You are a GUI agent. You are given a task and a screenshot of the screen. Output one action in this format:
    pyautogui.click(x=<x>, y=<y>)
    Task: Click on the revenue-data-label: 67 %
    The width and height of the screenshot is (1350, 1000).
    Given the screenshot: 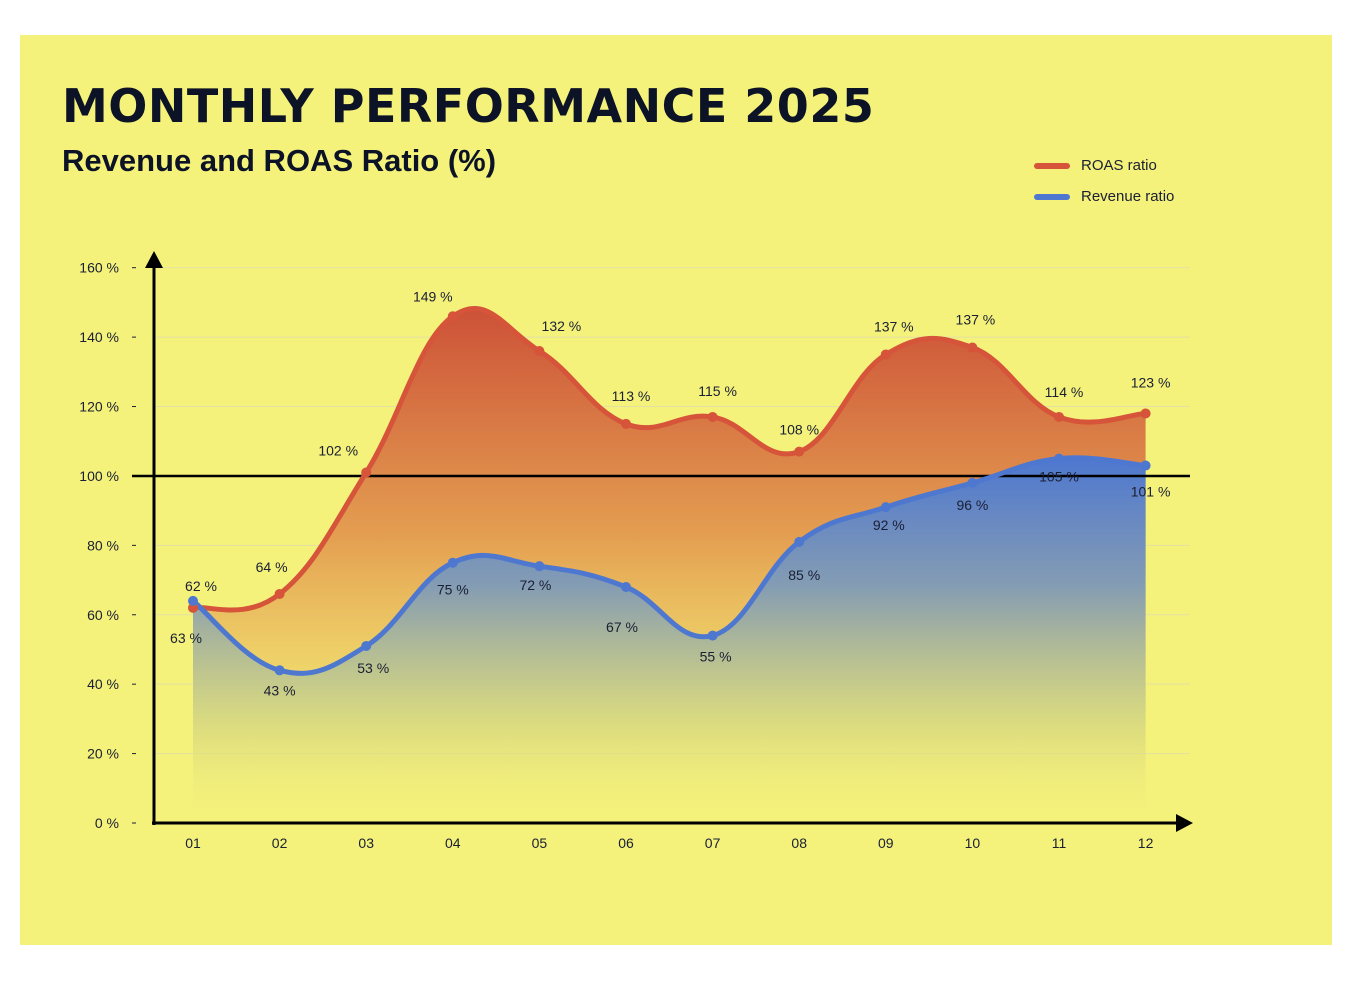 What is the action you would take?
    pyautogui.click(x=622, y=627)
    